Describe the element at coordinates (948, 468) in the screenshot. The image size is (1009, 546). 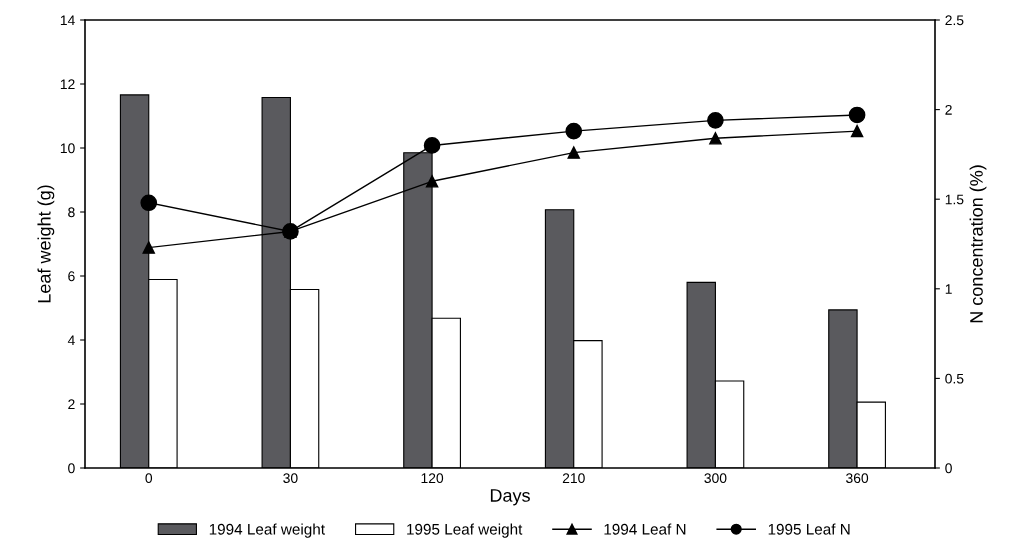
I see `y2-tick-label: 0` at that location.